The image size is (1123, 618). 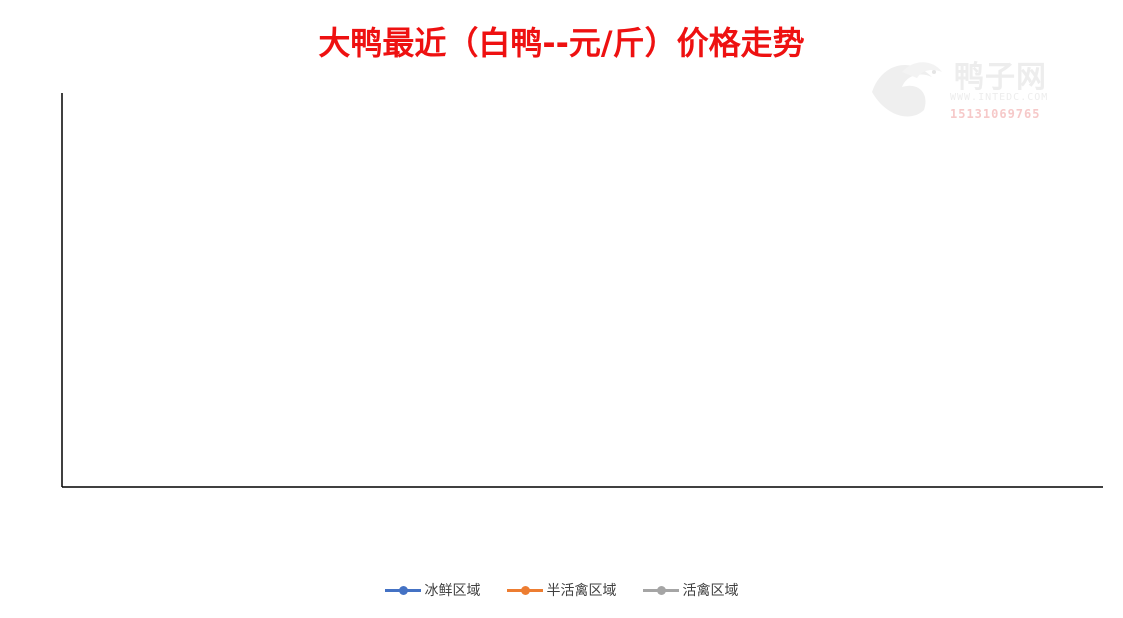 I want to click on duck-logo-icon, so click(x=907, y=89).